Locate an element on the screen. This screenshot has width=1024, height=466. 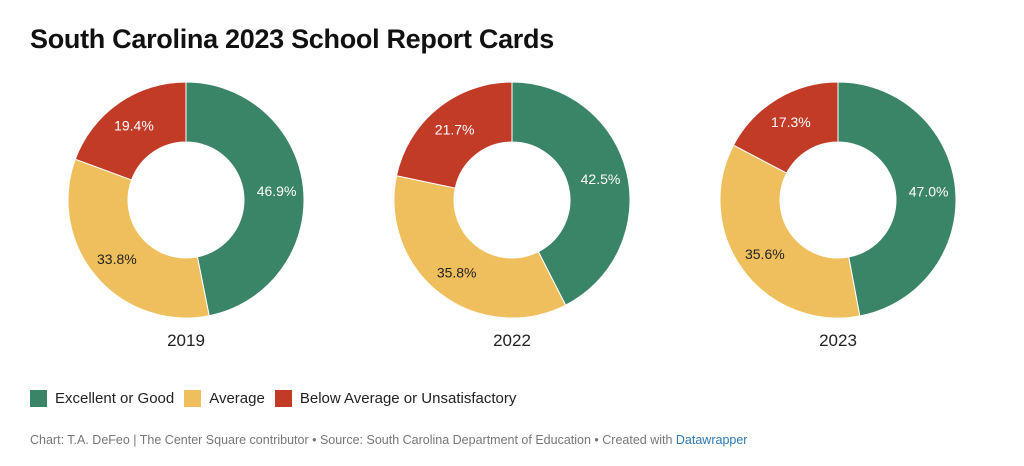
donut-2022-slice-below is located at coordinates (454, 135).